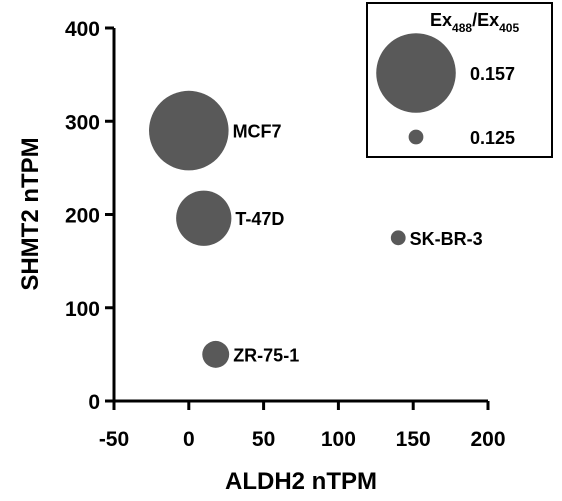 The width and height of the screenshot is (562, 501). I want to click on y-tick-label: 0, so click(94, 402).